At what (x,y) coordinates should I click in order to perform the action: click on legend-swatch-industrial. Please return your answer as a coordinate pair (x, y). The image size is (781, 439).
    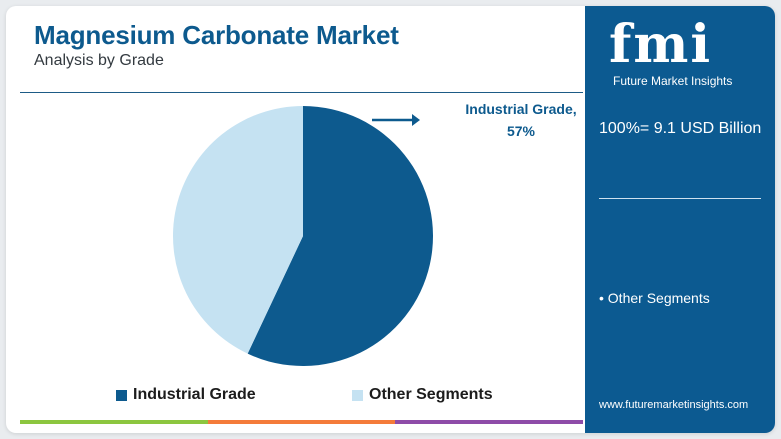
    Looking at the image, I should click on (121, 395).